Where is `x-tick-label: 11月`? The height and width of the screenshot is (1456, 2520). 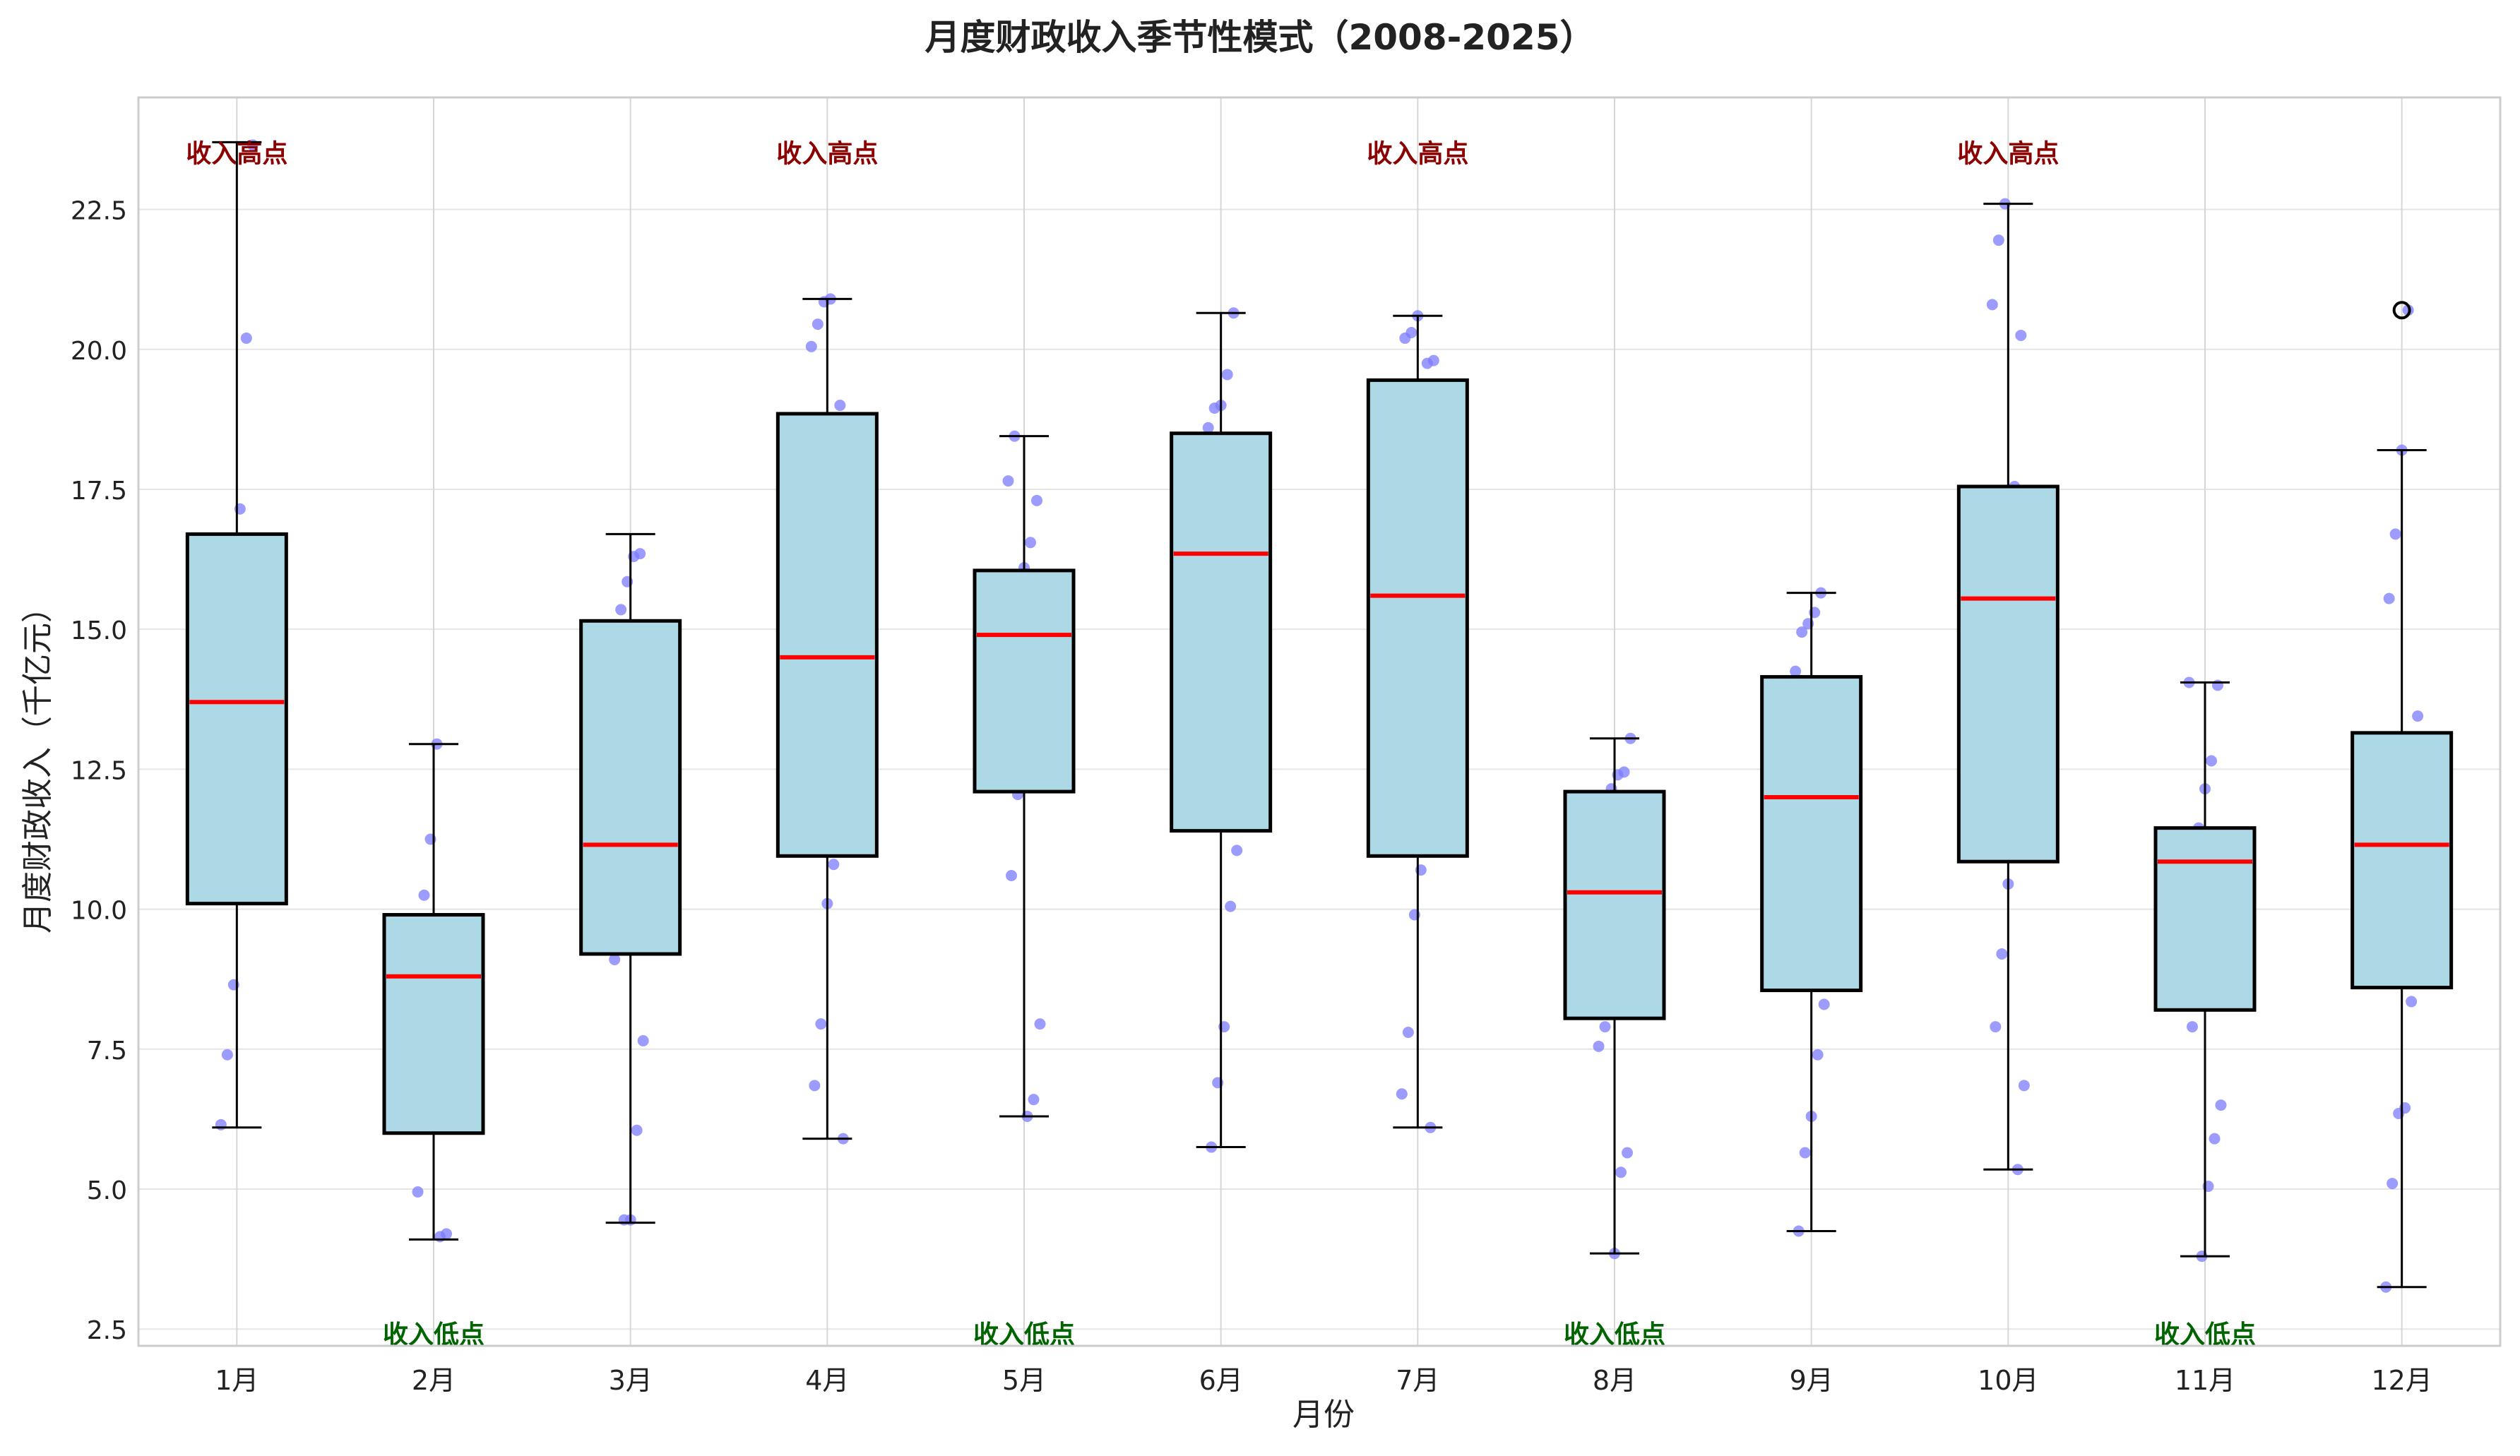
x-tick-label: 11月 is located at coordinates (2205, 1380).